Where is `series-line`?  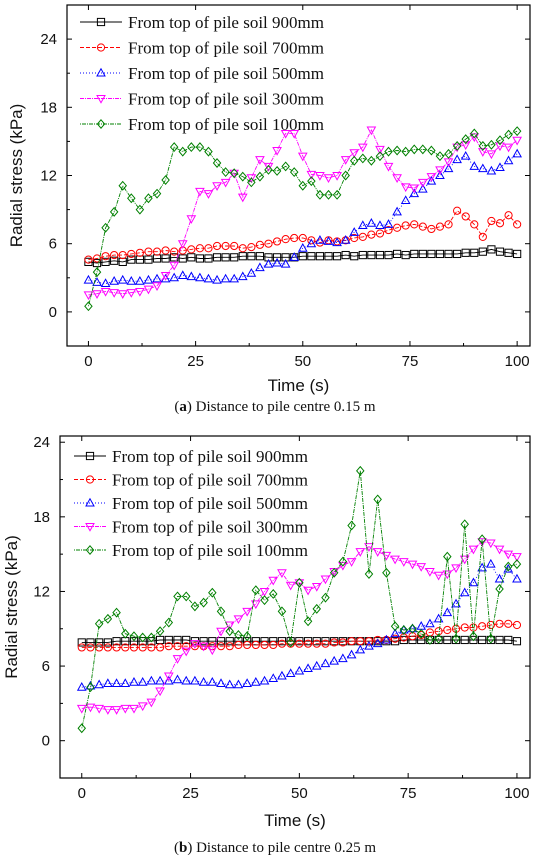 series-line is located at coordinates (303, 235).